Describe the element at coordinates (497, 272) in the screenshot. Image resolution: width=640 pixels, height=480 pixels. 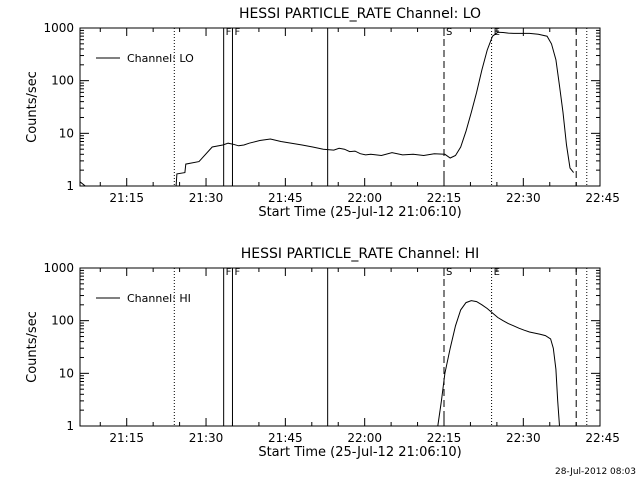
I see `vertical-marker-label: E` at that location.